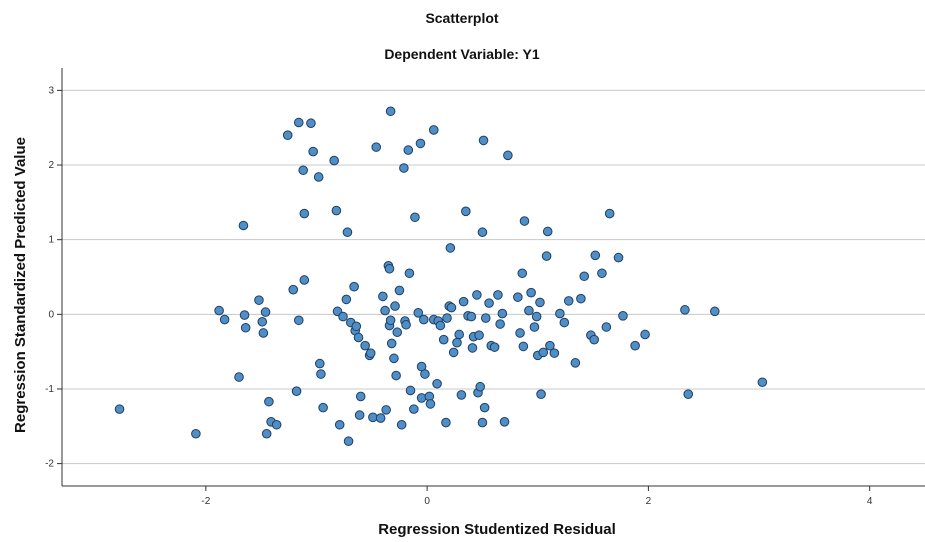 The height and width of the screenshot is (542, 925). Describe the element at coordinates (497, 529) in the screenshot. I see `x-axis-label: Regression Studentized Residual` at that location.